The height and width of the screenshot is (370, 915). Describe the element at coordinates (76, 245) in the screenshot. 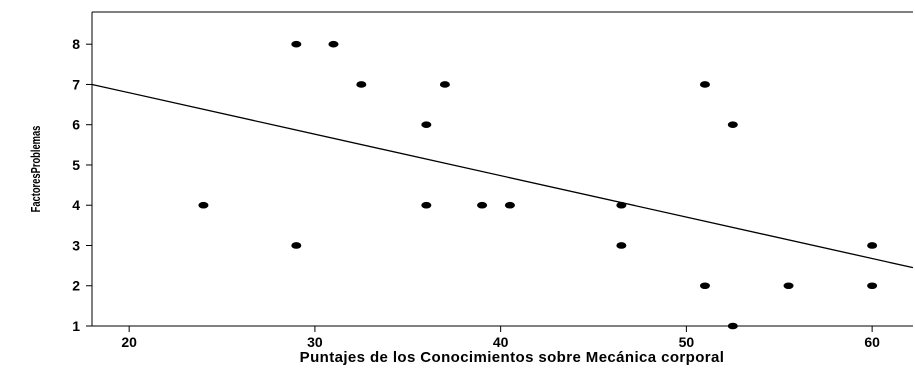

I see `y-tick-label: 3` at that location.